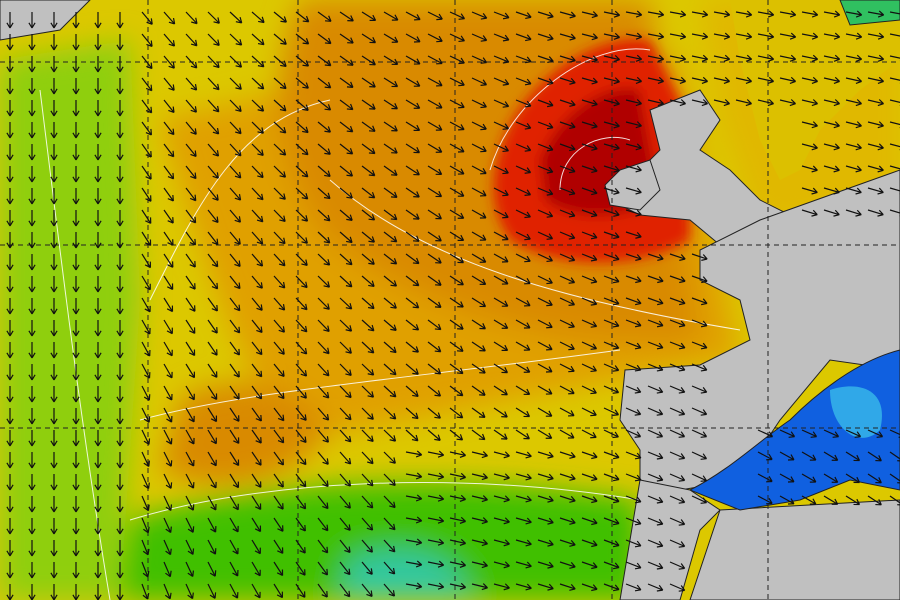 This screenshot has height=600, width=900. I want to click on calm-zone, so click(856, 412).